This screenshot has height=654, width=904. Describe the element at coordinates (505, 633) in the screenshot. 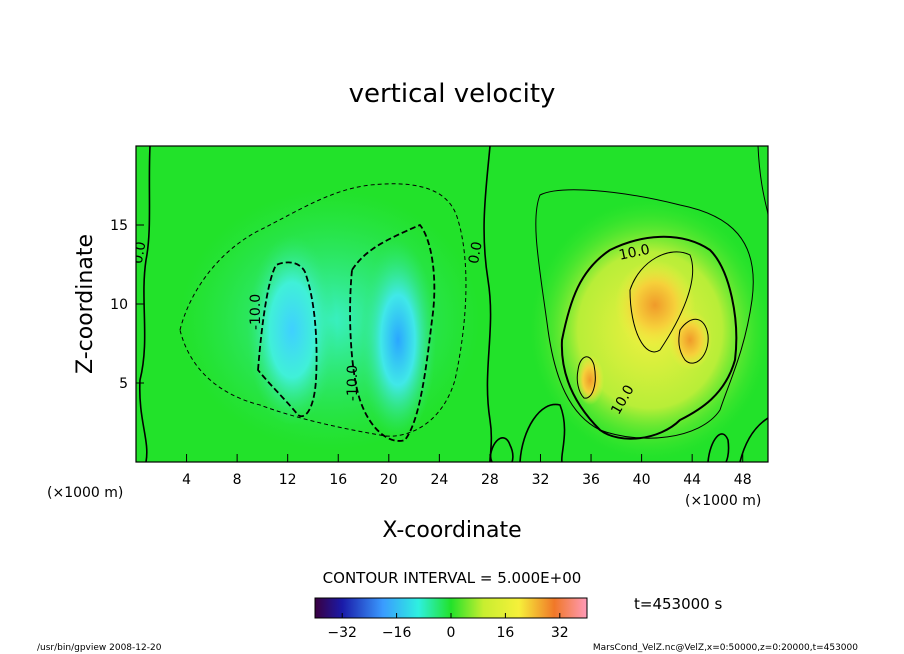

I see `colorbar-tick-label-3: 16` at that location.